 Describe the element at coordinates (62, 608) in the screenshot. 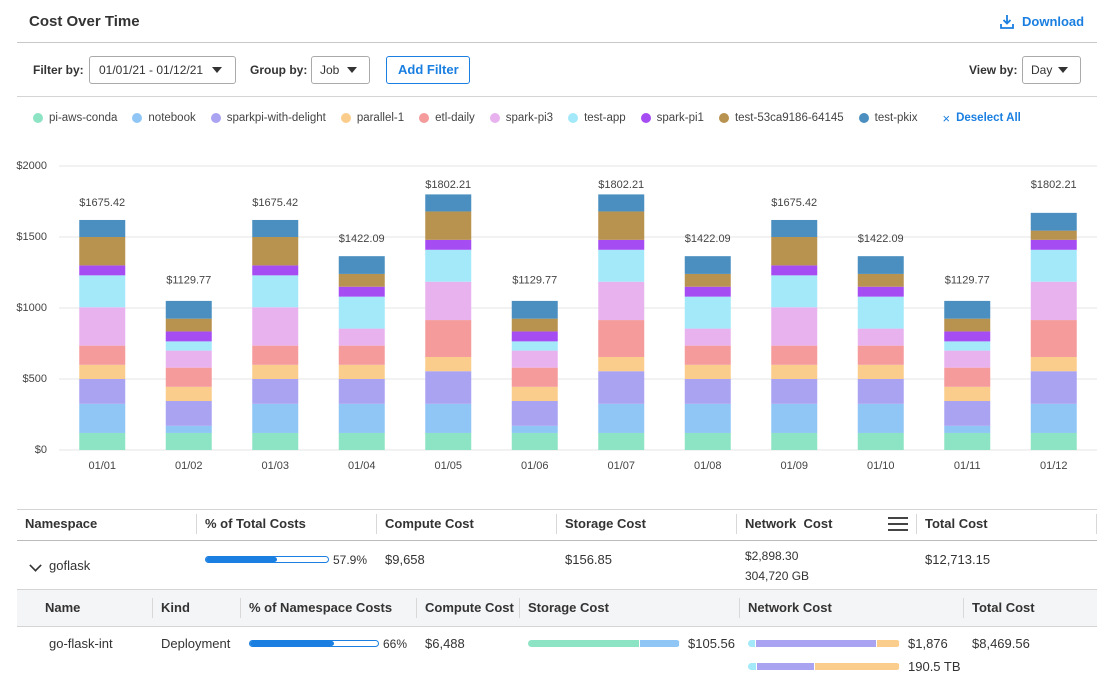

I see `column-header: Name` at that location.